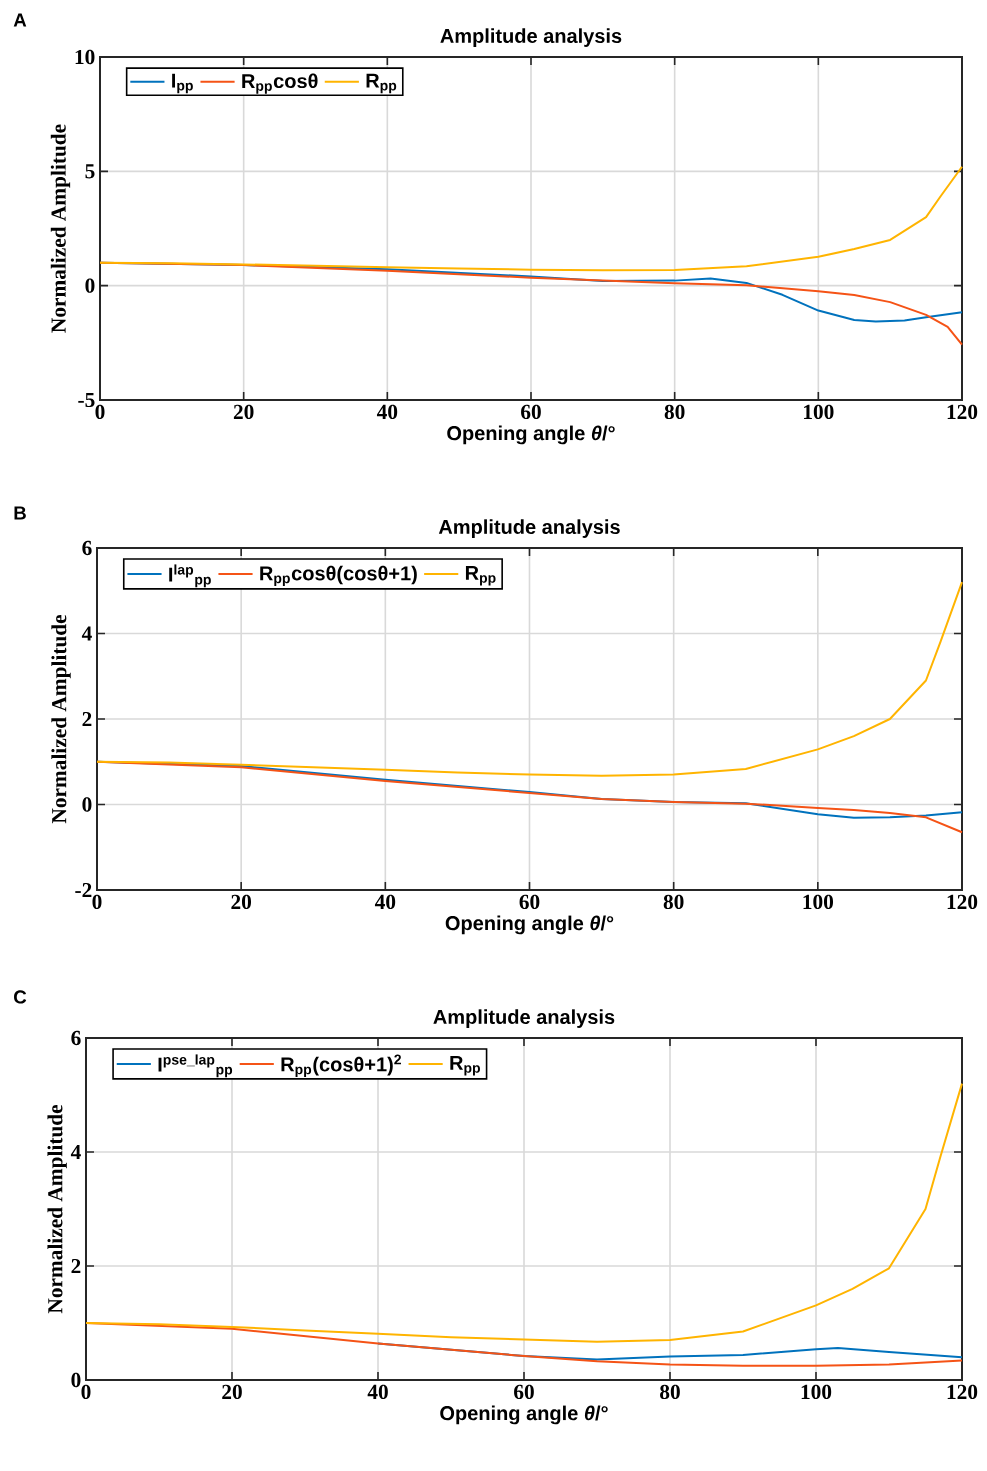 The image size is (987, 1471). I want to click on x-tick-label: 0, so click(100, 412).